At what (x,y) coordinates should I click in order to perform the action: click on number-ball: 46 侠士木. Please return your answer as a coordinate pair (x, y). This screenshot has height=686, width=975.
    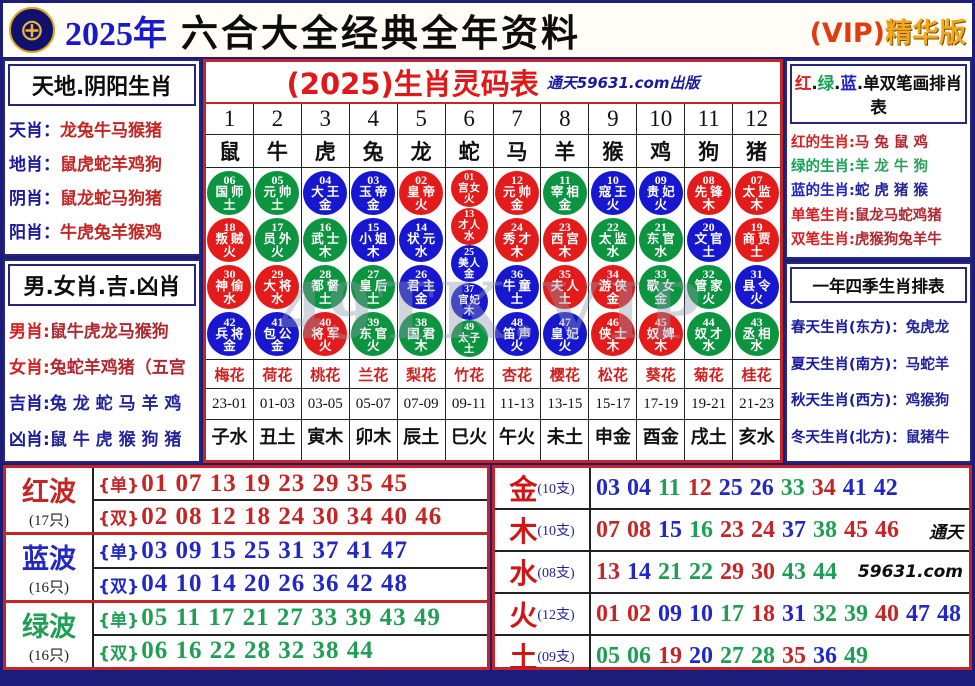
    Looking at the image, I should click on (612, 334).